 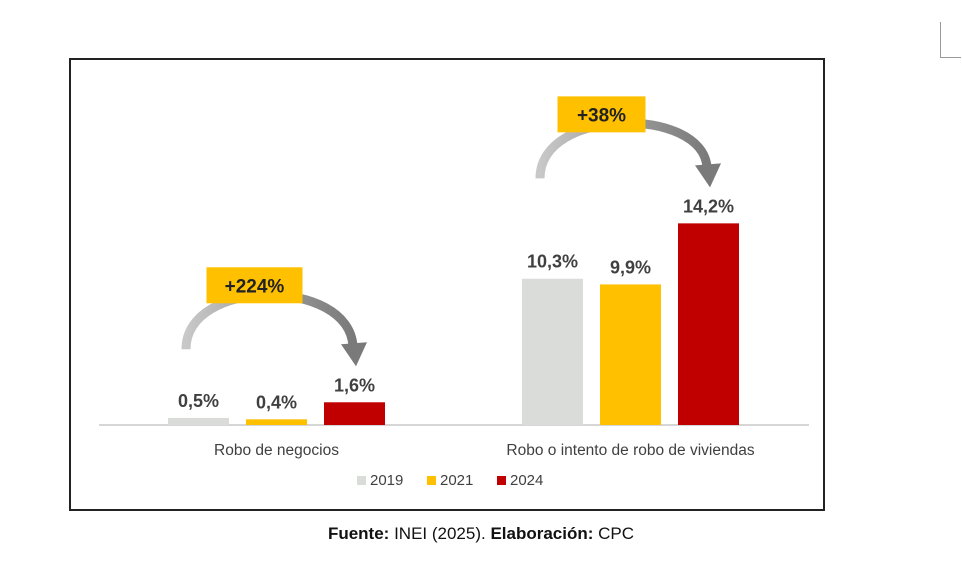 What do you see at coordinates (501, 480) in the screenshot?
I see `legend-swatch-2024` at bounding box center [501, 480].